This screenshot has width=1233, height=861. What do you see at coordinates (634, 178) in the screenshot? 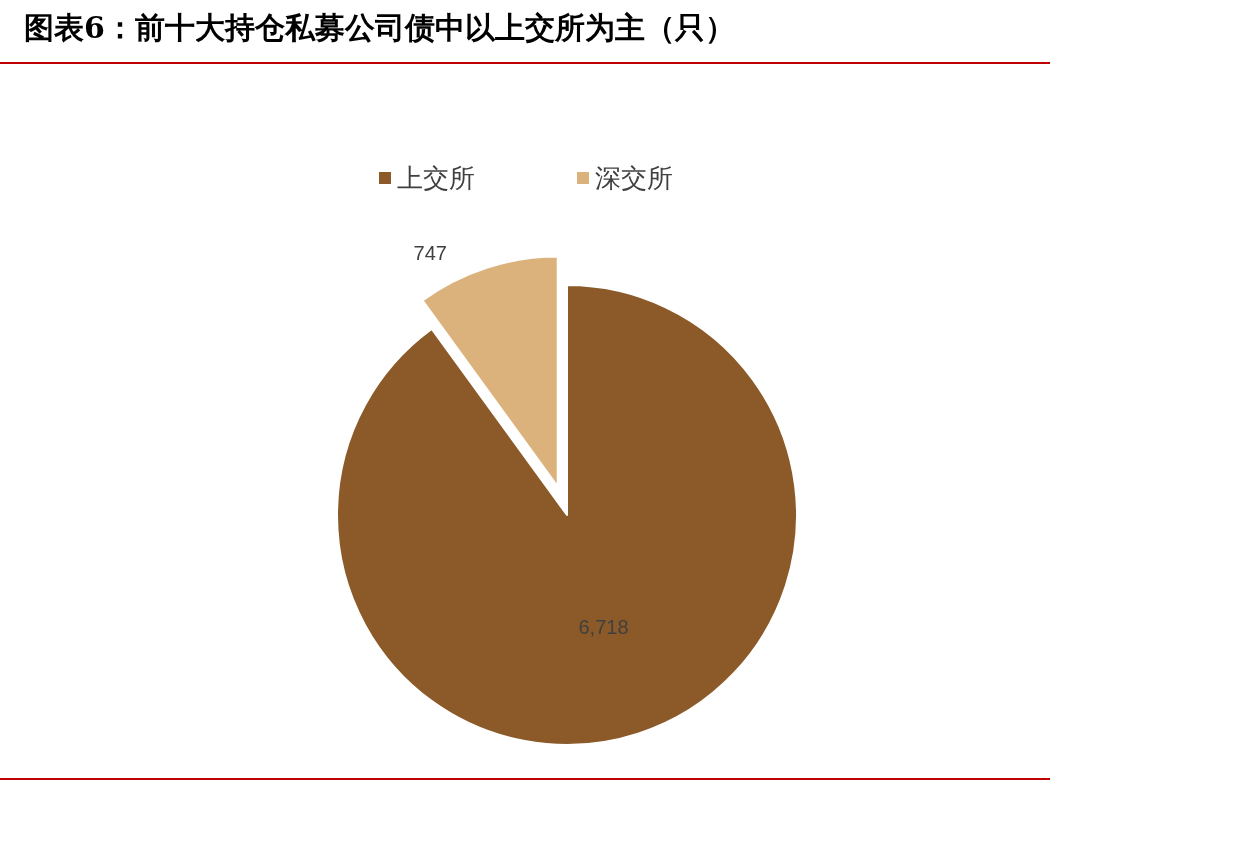
I see `legend-label: 深交所` at bounding box center [634, 178].